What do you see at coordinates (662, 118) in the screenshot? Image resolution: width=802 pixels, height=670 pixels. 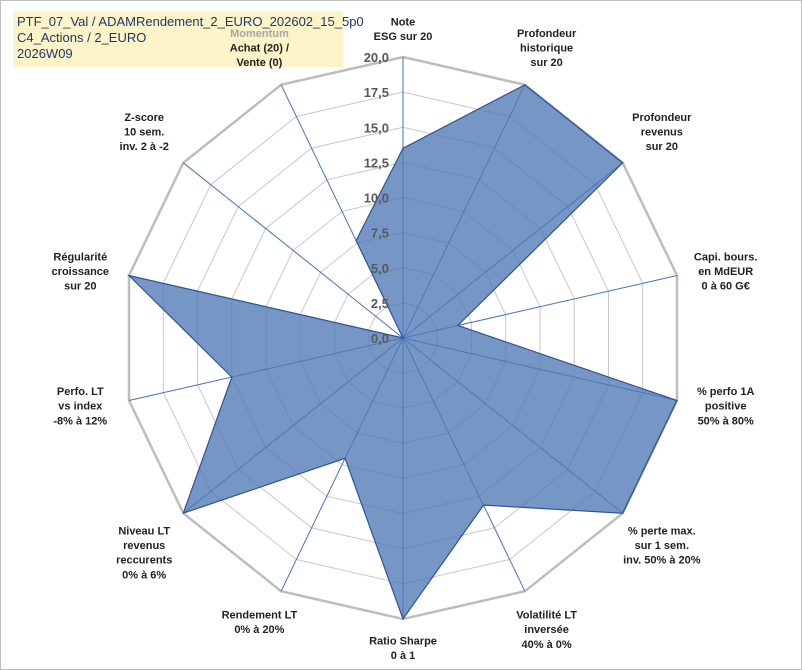 I see `axis-label-2-line-0: Profondeur` at bounding box center [662, 118].